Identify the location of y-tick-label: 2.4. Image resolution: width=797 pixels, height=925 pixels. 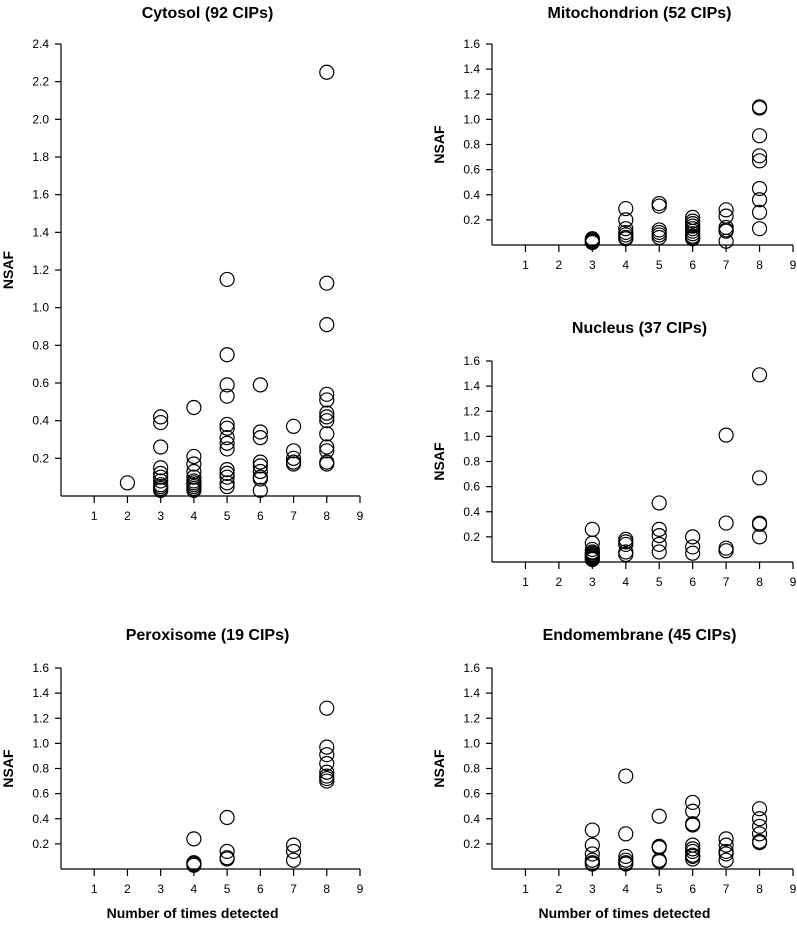
(40, 44).